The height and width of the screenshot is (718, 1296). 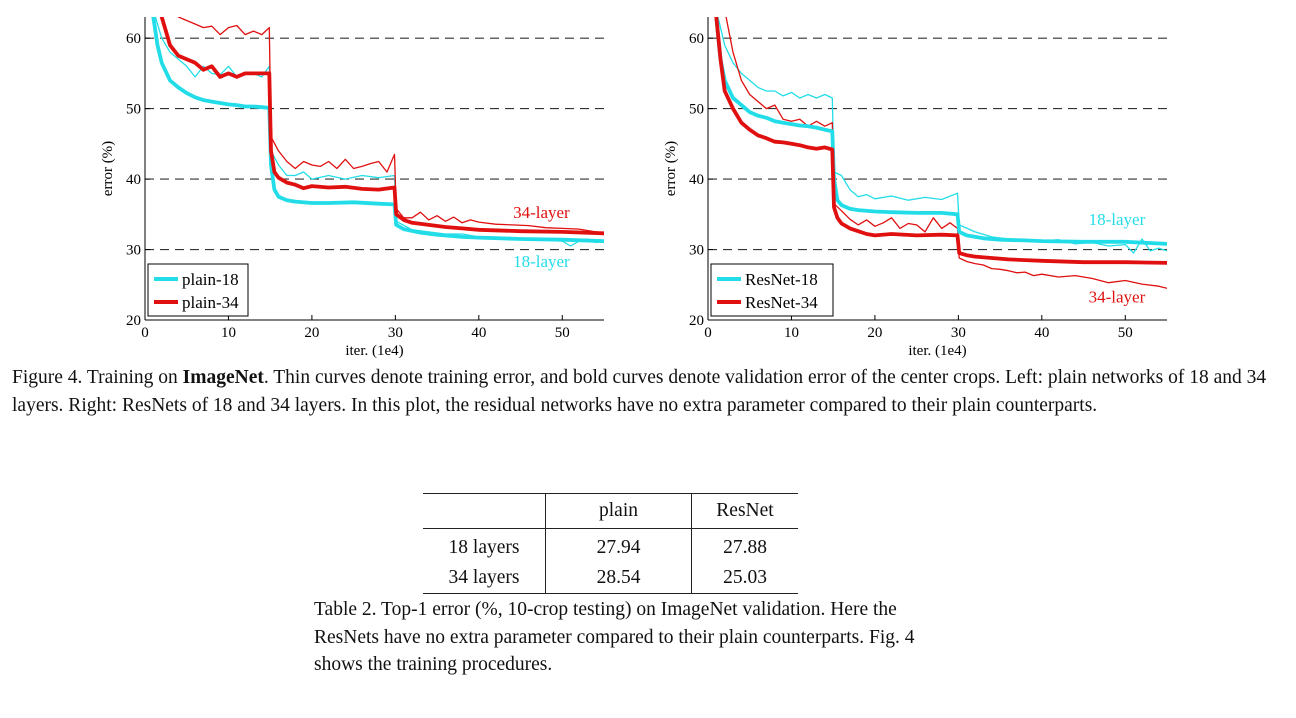 What do you see at coordinates (484, 578) in the screenshot?
I see `row-label: 34 layers` at bounding box center [484, 578].